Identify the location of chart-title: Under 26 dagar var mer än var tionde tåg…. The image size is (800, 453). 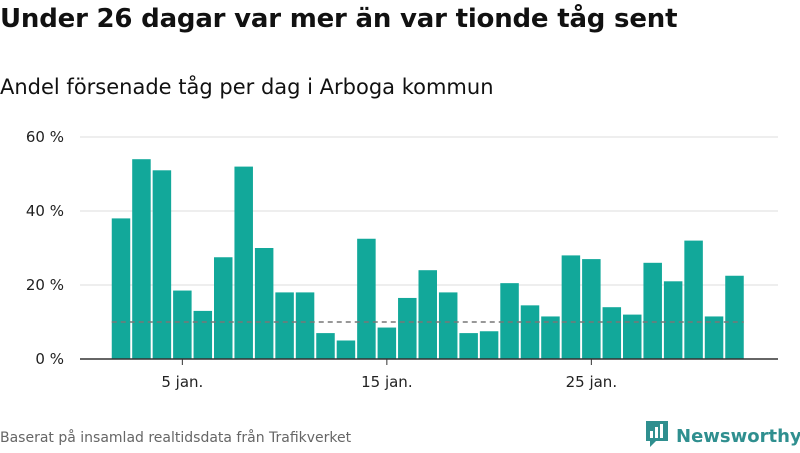
(339, 19).